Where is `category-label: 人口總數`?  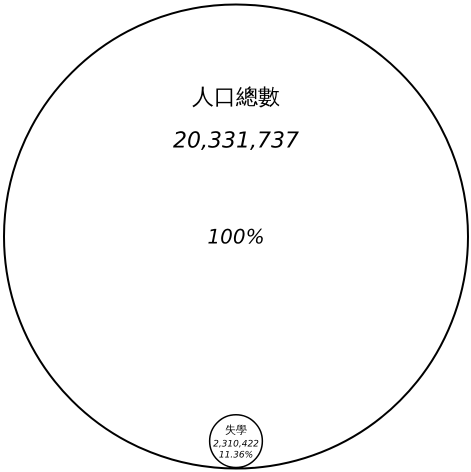 category-label: 人口總數 is located at coordinates (236, 97).